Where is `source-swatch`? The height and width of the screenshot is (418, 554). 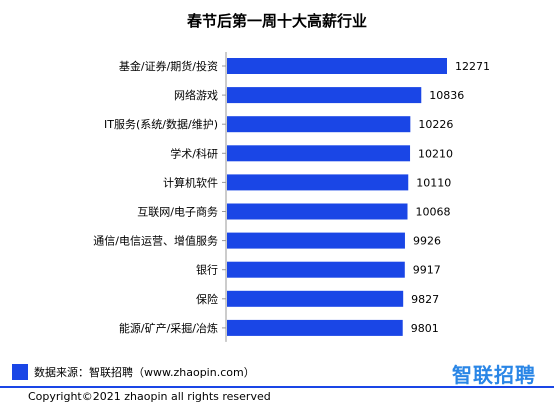
source-swatch is located at coordinates (20, 372).